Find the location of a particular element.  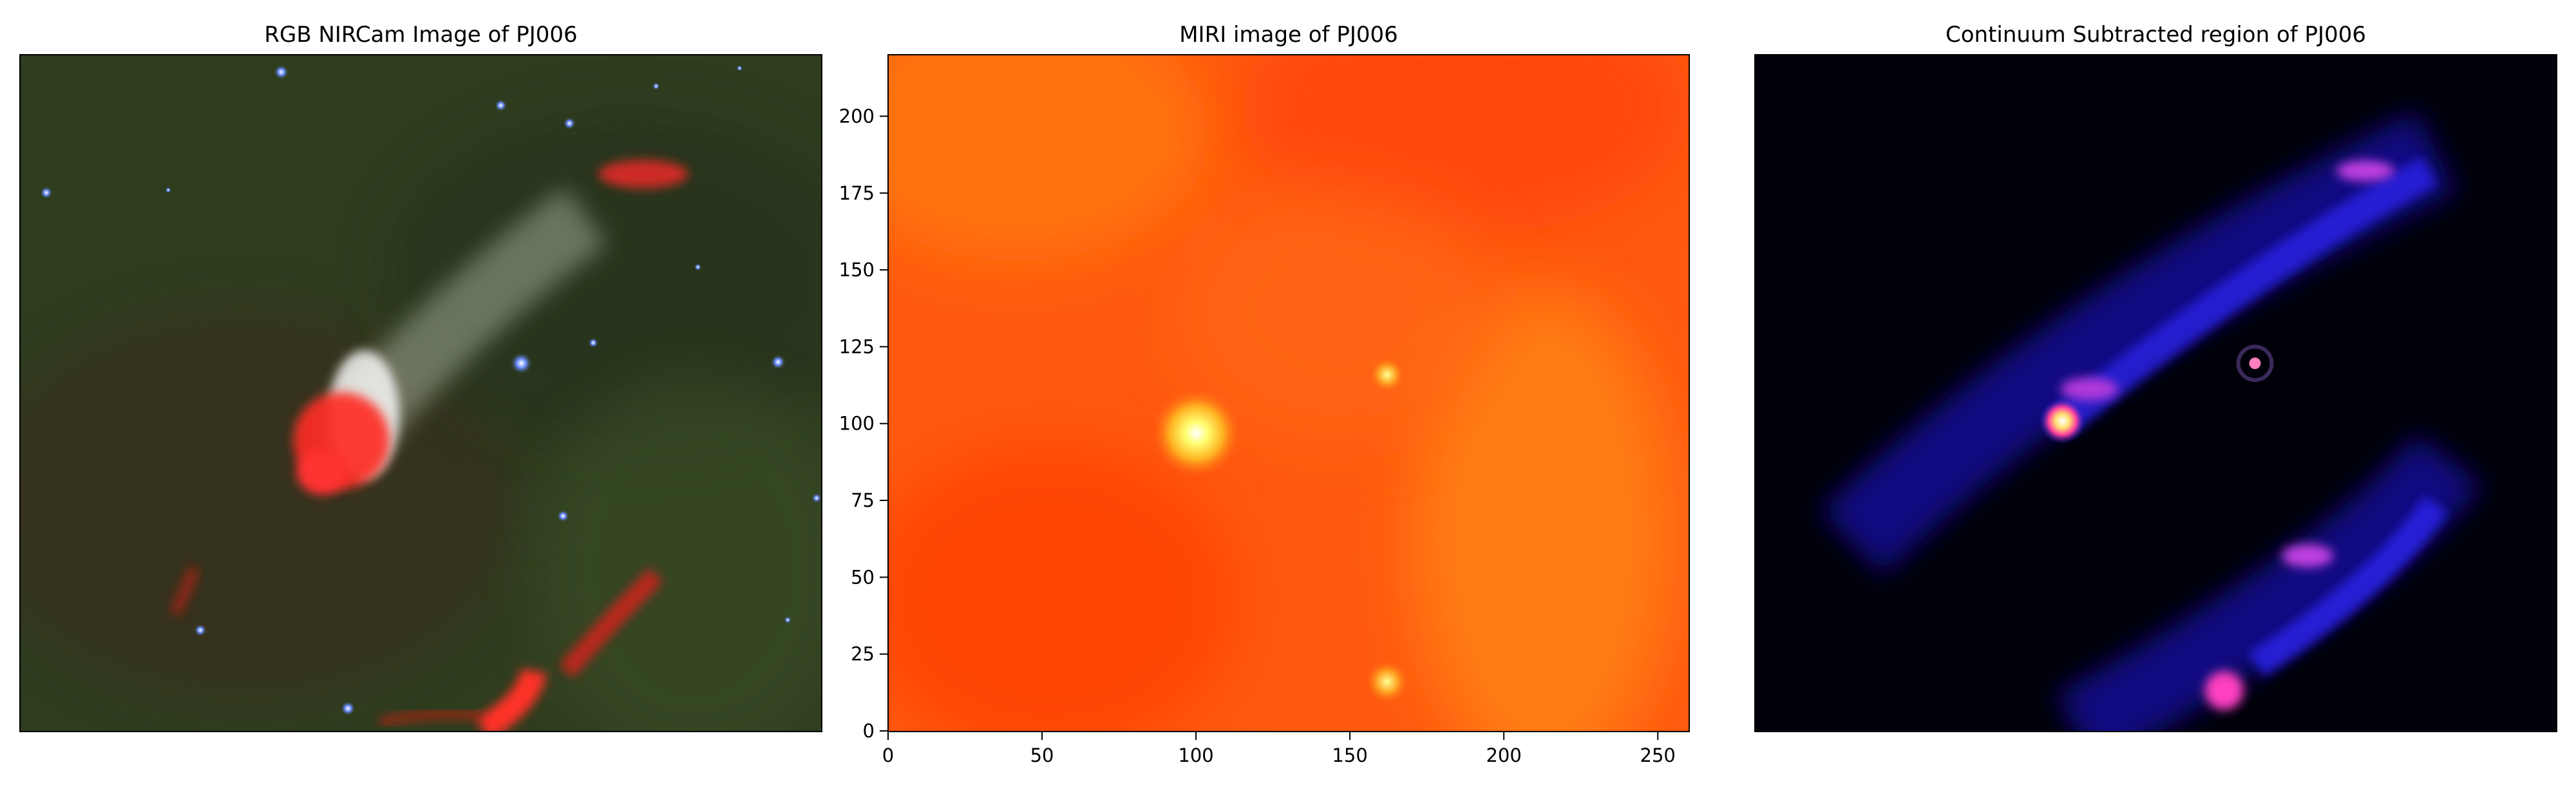

y-tick-label: 100 is located at coordinates (857, 424).